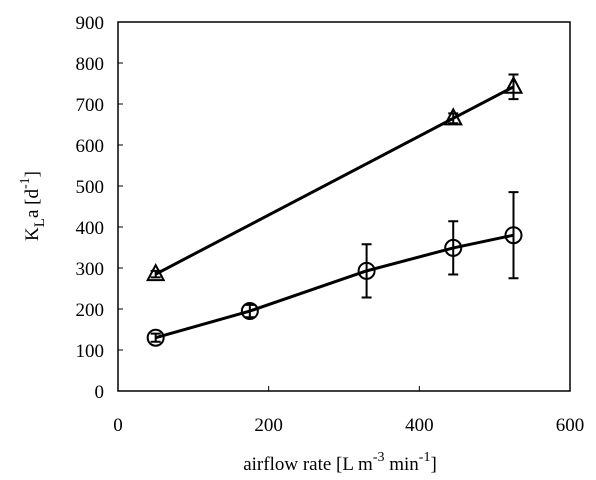  What do you see at coordinates (379, 457) in the screenshot?
I see `x-label-sup: -3` at bounding box center [379, 457].